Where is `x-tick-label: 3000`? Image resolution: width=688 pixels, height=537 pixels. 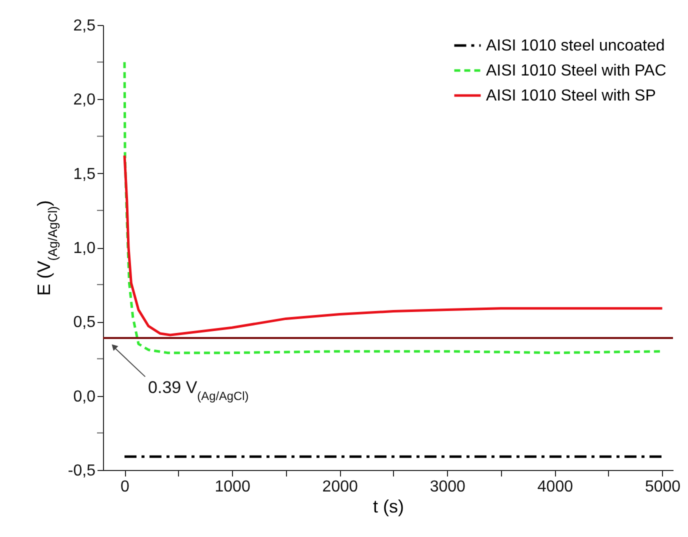 x-tick-label: 3000 is located at coordinates (448, 487).